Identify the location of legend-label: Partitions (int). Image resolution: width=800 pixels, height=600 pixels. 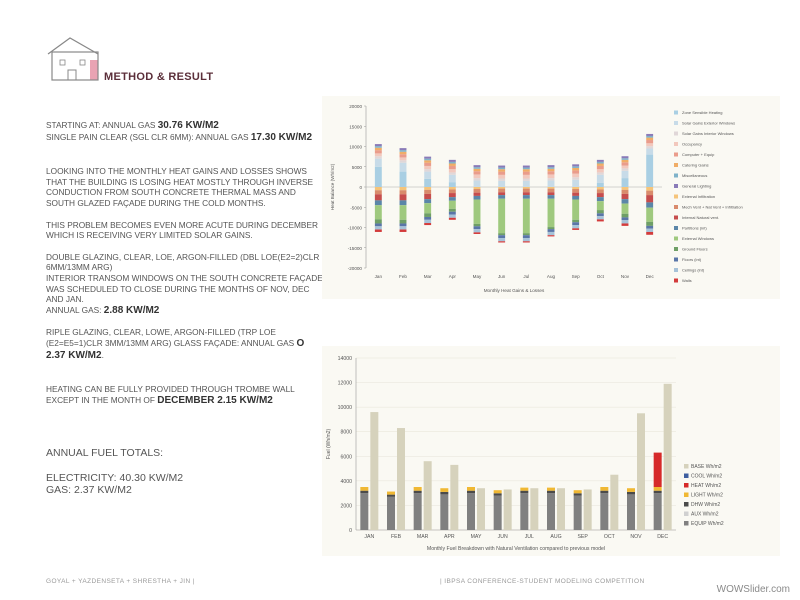
(694, 228).